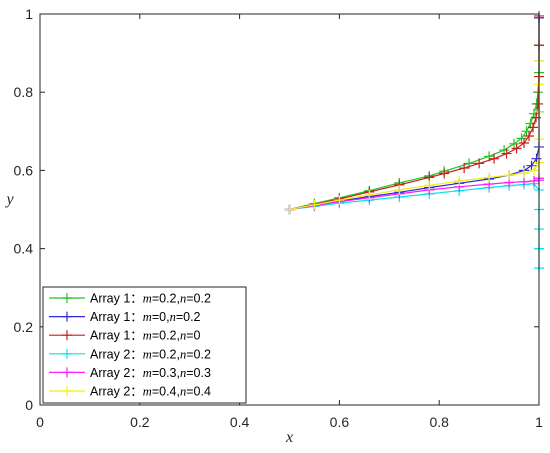 This screenshot has height=453, width=550. I want to click on legend-label: Array 1：m=0,n=0.2, so click(145, 317).